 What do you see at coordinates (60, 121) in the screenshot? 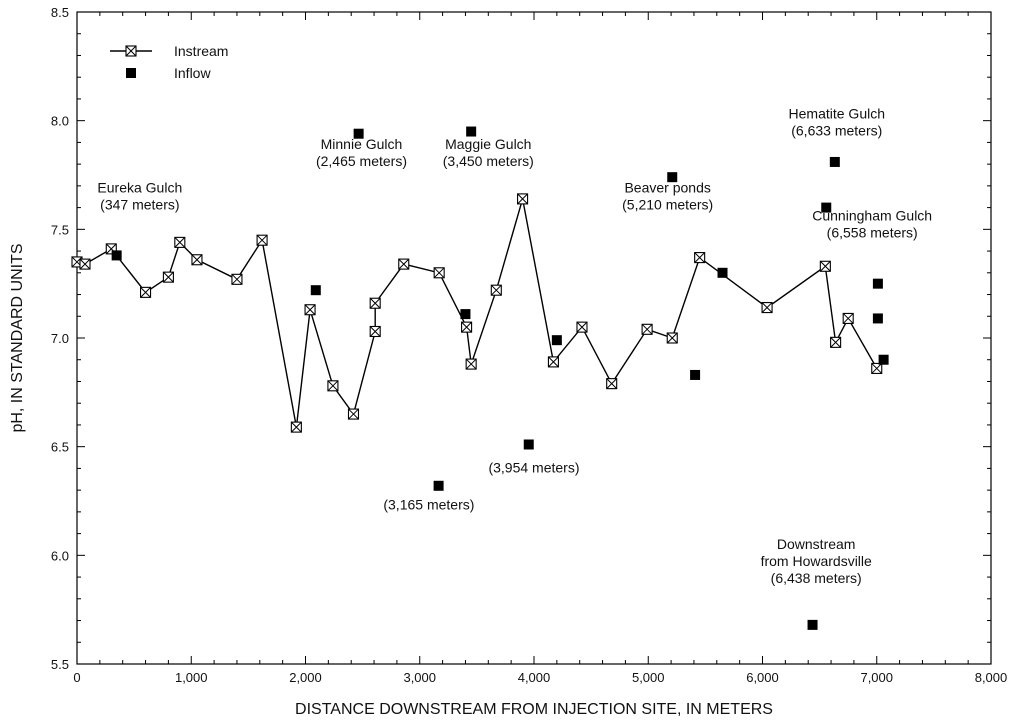
I see `y-tick-label: 8.0` at bounding box center [60, 121].